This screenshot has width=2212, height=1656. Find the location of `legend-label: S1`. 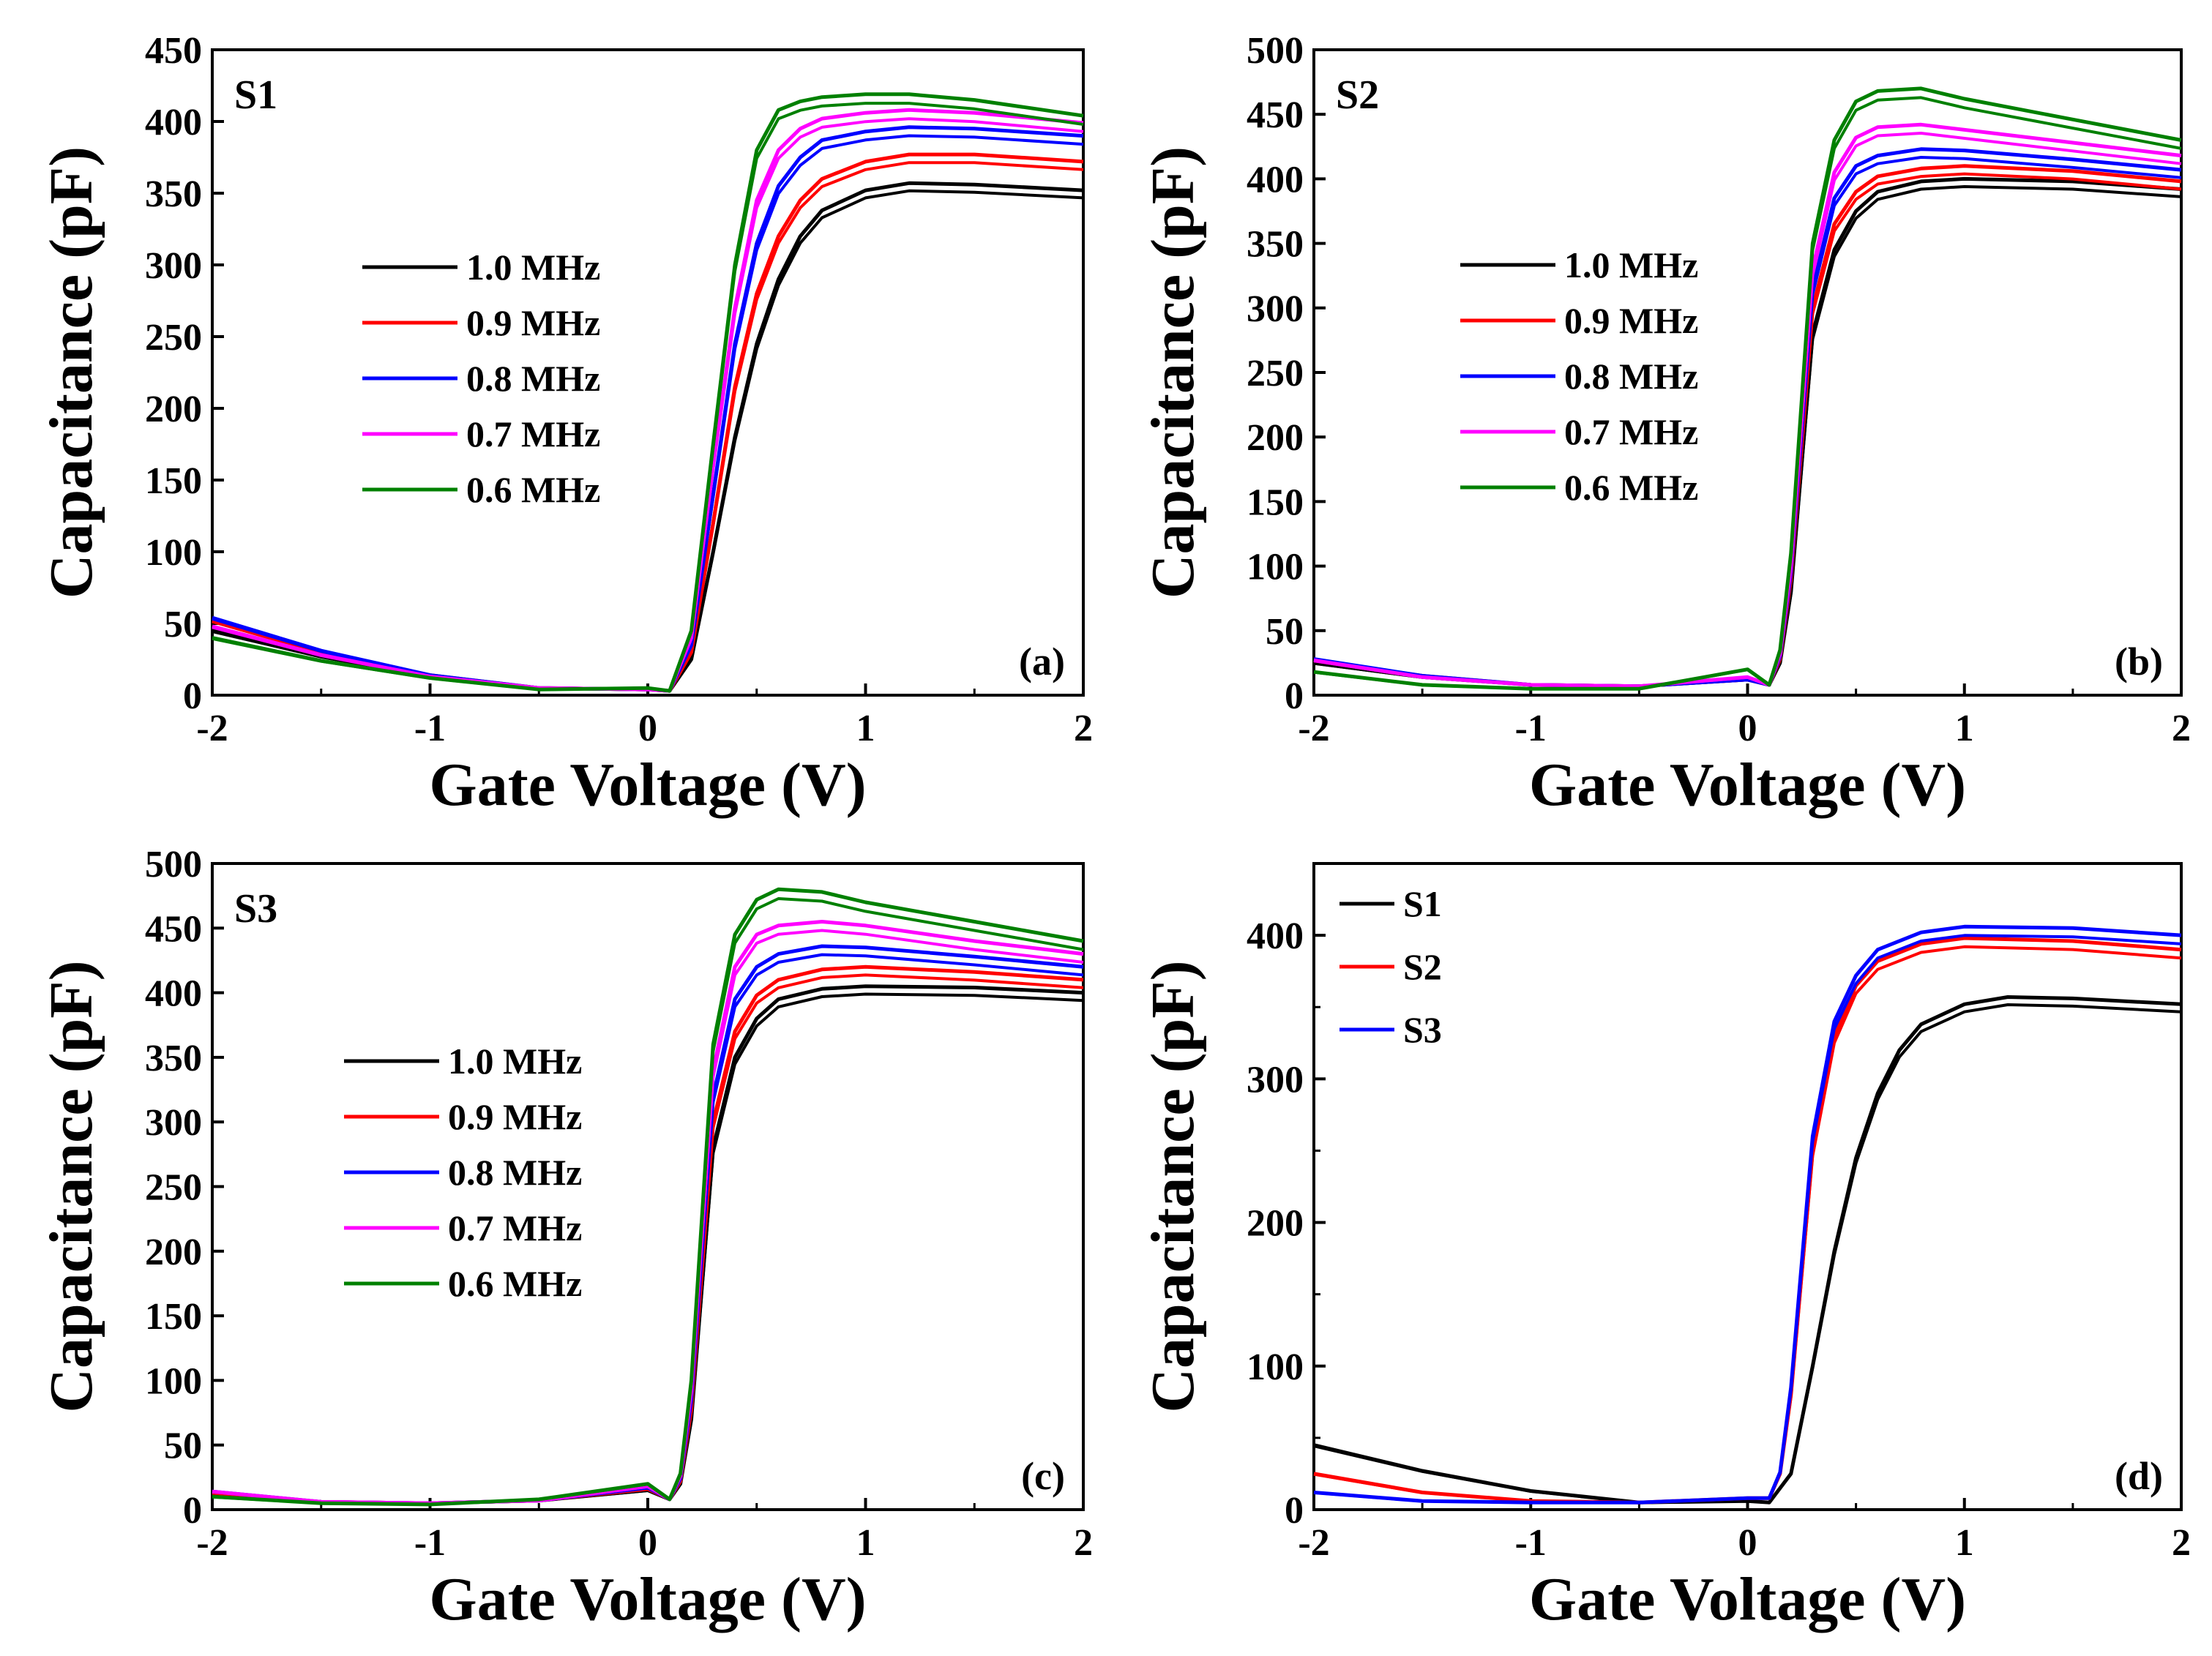

legend-label: S1 is located at coordinates (1422, 903).